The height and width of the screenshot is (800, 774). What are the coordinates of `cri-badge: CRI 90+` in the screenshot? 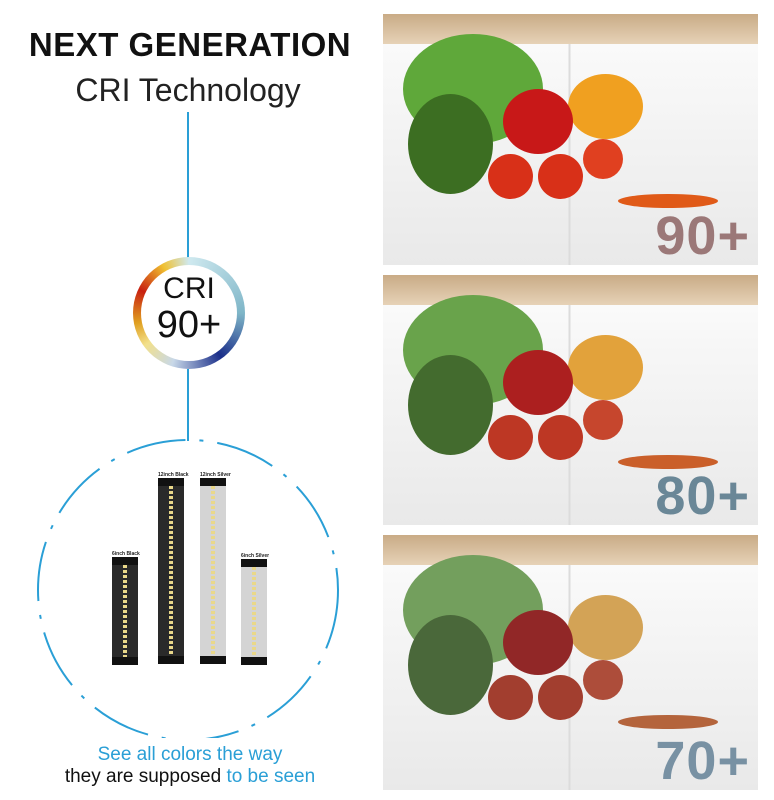 It's located at (189, 313).